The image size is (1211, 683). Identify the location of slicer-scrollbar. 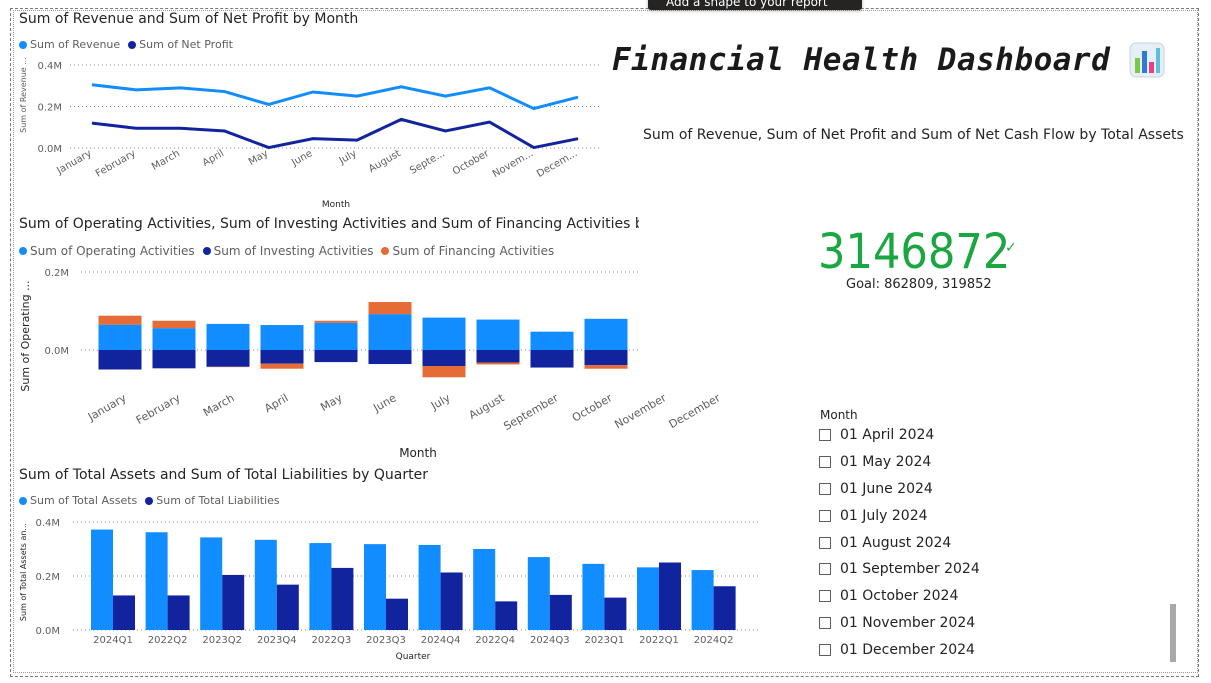
(1173, 633).